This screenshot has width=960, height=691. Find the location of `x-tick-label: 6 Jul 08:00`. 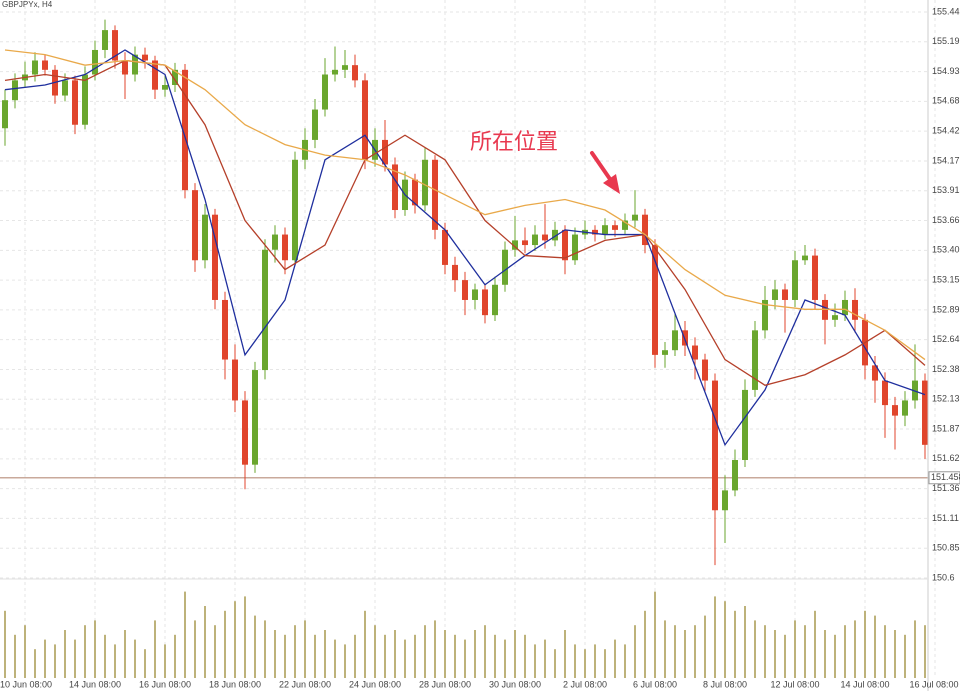

x-tick-label: 6 Jul 08:00 is located at coordinates (655, 684).